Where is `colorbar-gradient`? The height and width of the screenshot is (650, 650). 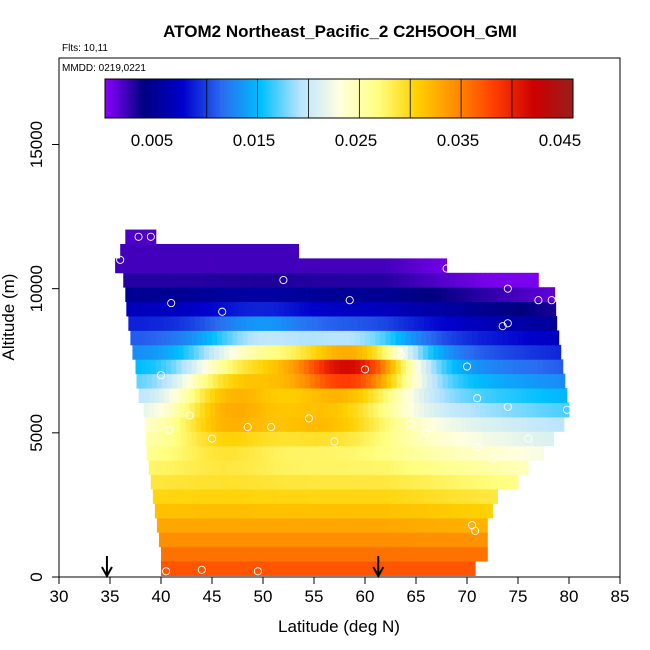
colorbar-gradient is located at coordinates (339, 98).